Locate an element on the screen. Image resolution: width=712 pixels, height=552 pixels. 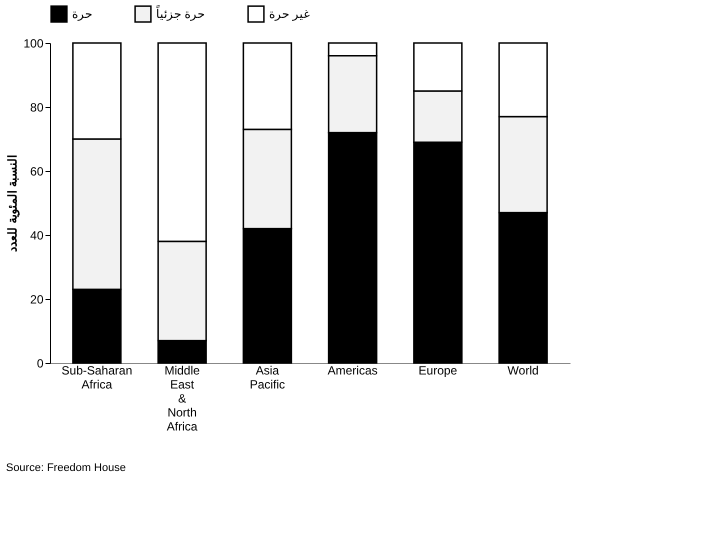
x-tick-label: Americas is located at coordinates (353, 371).